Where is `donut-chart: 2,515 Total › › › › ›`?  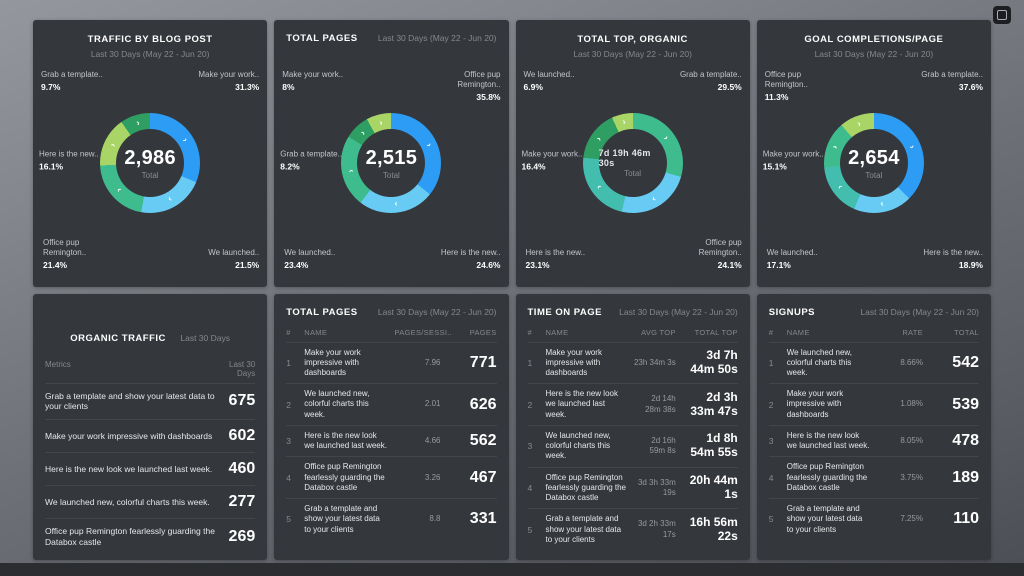 donut-chart: 2,515 Total › › › › › is located at coordinates (391, 163).